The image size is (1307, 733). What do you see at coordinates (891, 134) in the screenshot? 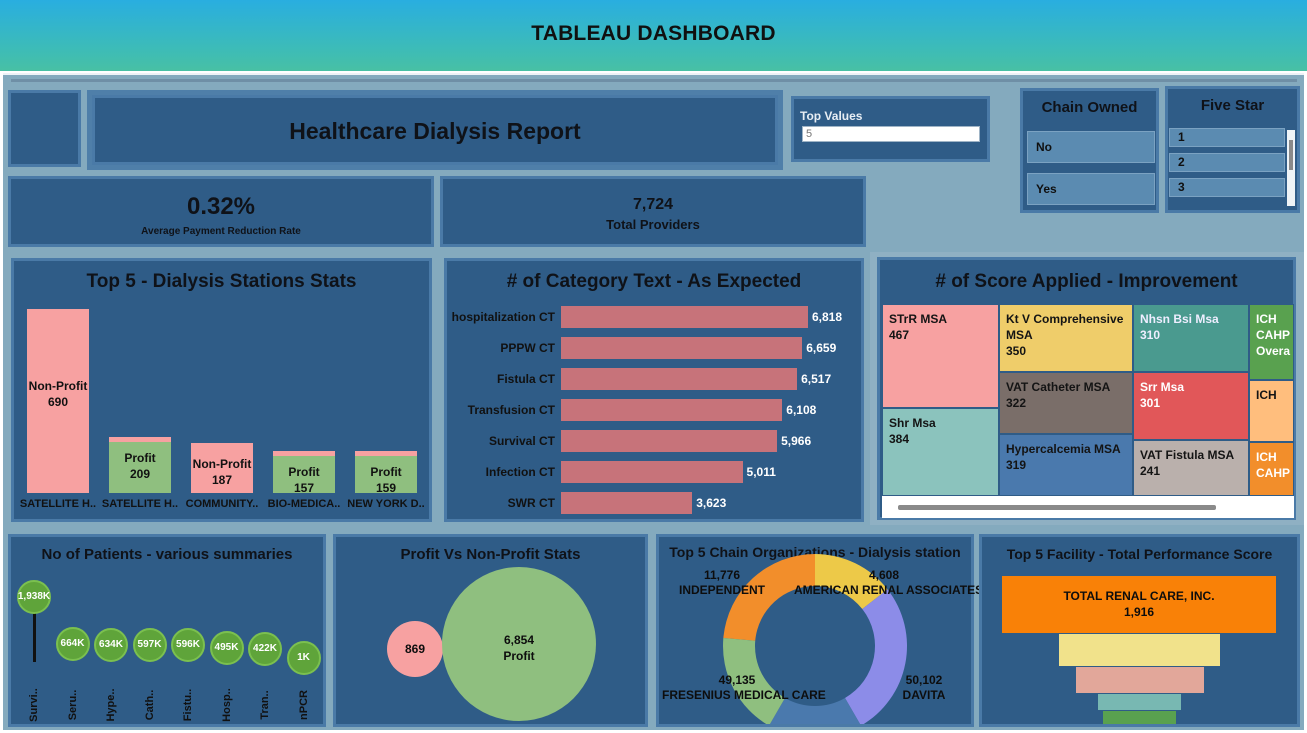
I see `top-values-input` at bounding box center [891, 134].